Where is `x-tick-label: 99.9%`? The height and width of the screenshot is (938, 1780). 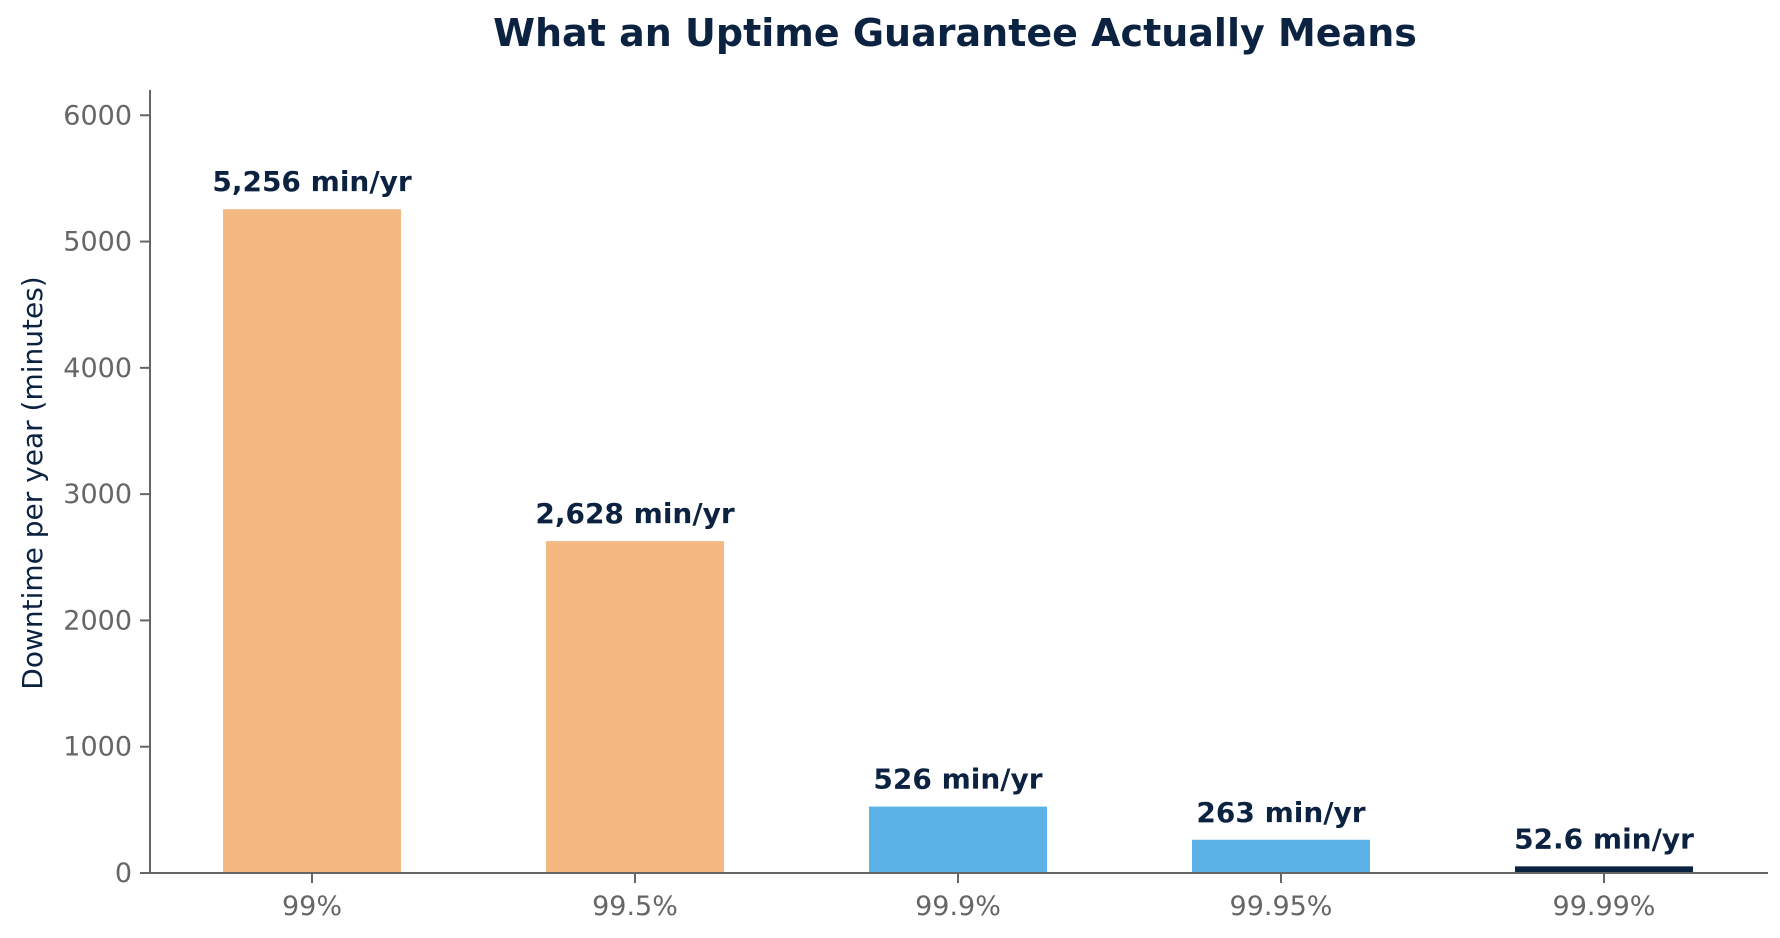 x-tick-label: 99.9% is located at coordinates (958, 906).